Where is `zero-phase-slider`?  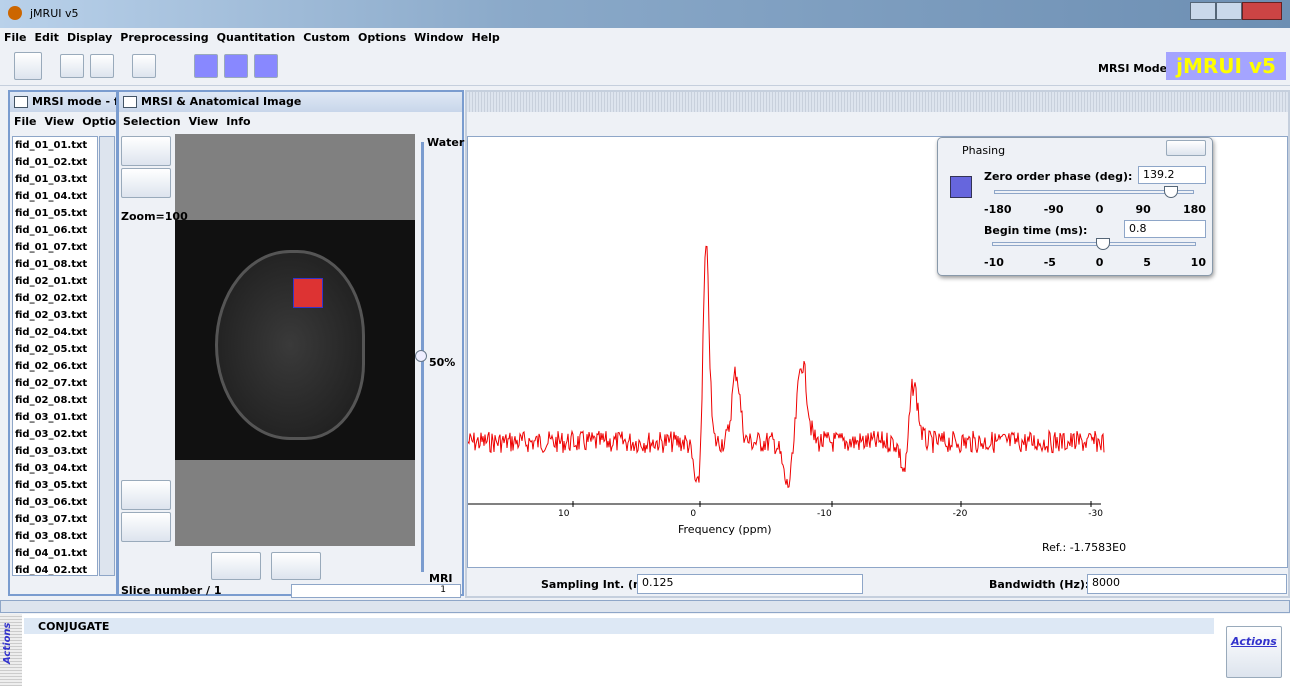
zero-phase-slider is located at coordinates (1094, 192).